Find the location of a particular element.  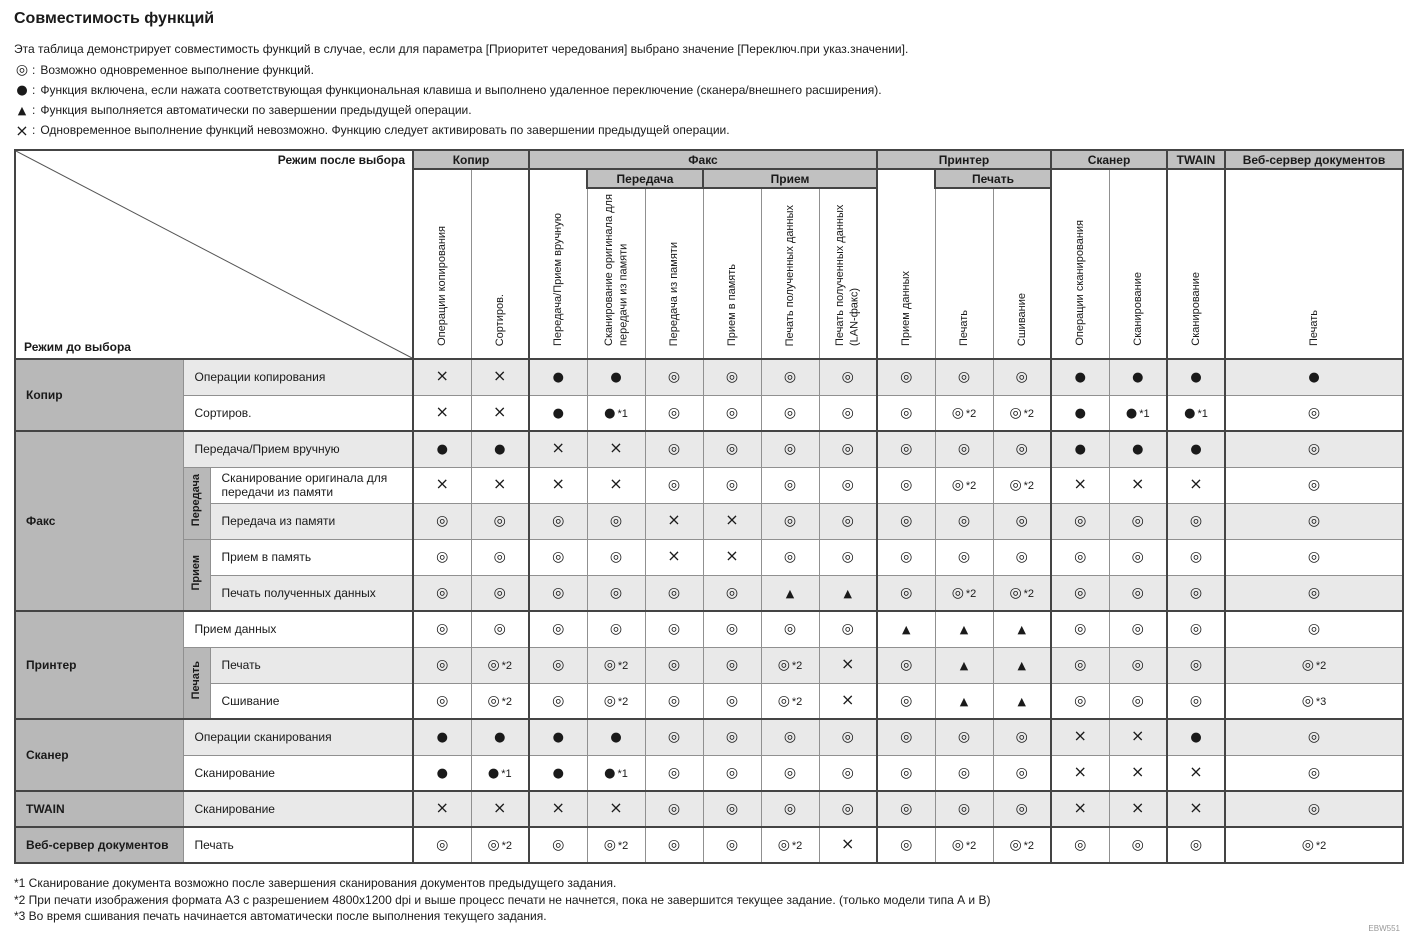

column-label-text: Прием данных is located at coordinates (905, 308).